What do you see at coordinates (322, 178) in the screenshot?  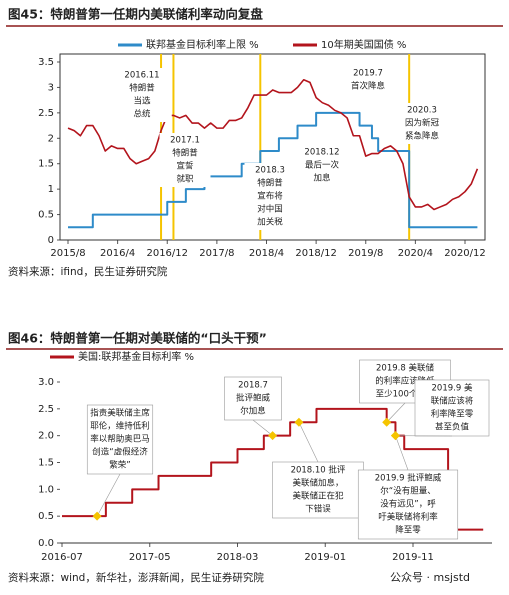 I see `annotation-text: 加息` at bounding box center [322, 178].